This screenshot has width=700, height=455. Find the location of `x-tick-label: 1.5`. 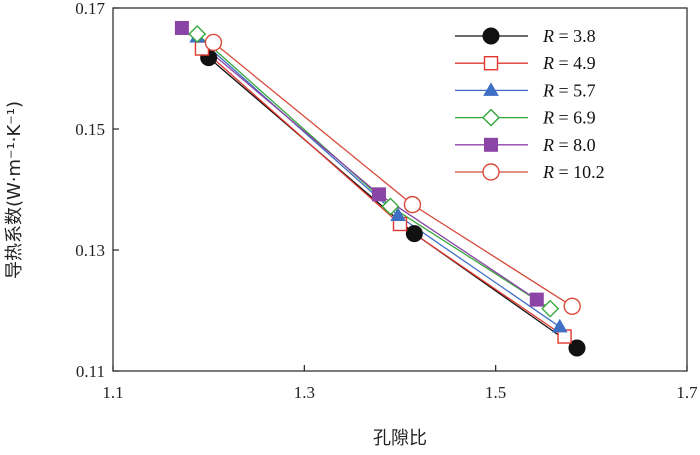

x-tick-label: 1.5 is located at coordinates (495, 392).